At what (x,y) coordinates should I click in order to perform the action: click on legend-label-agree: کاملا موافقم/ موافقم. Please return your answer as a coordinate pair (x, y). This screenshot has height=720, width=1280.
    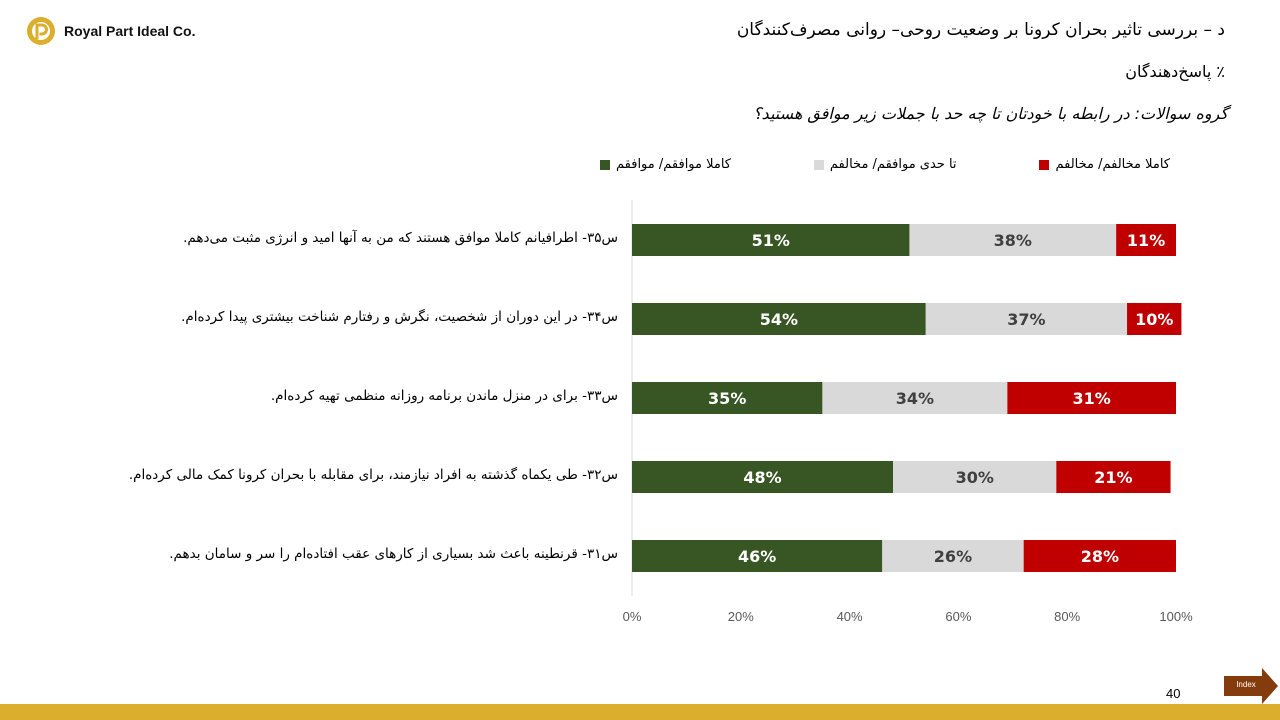
    Looking at the image, I should click on (673, 164).